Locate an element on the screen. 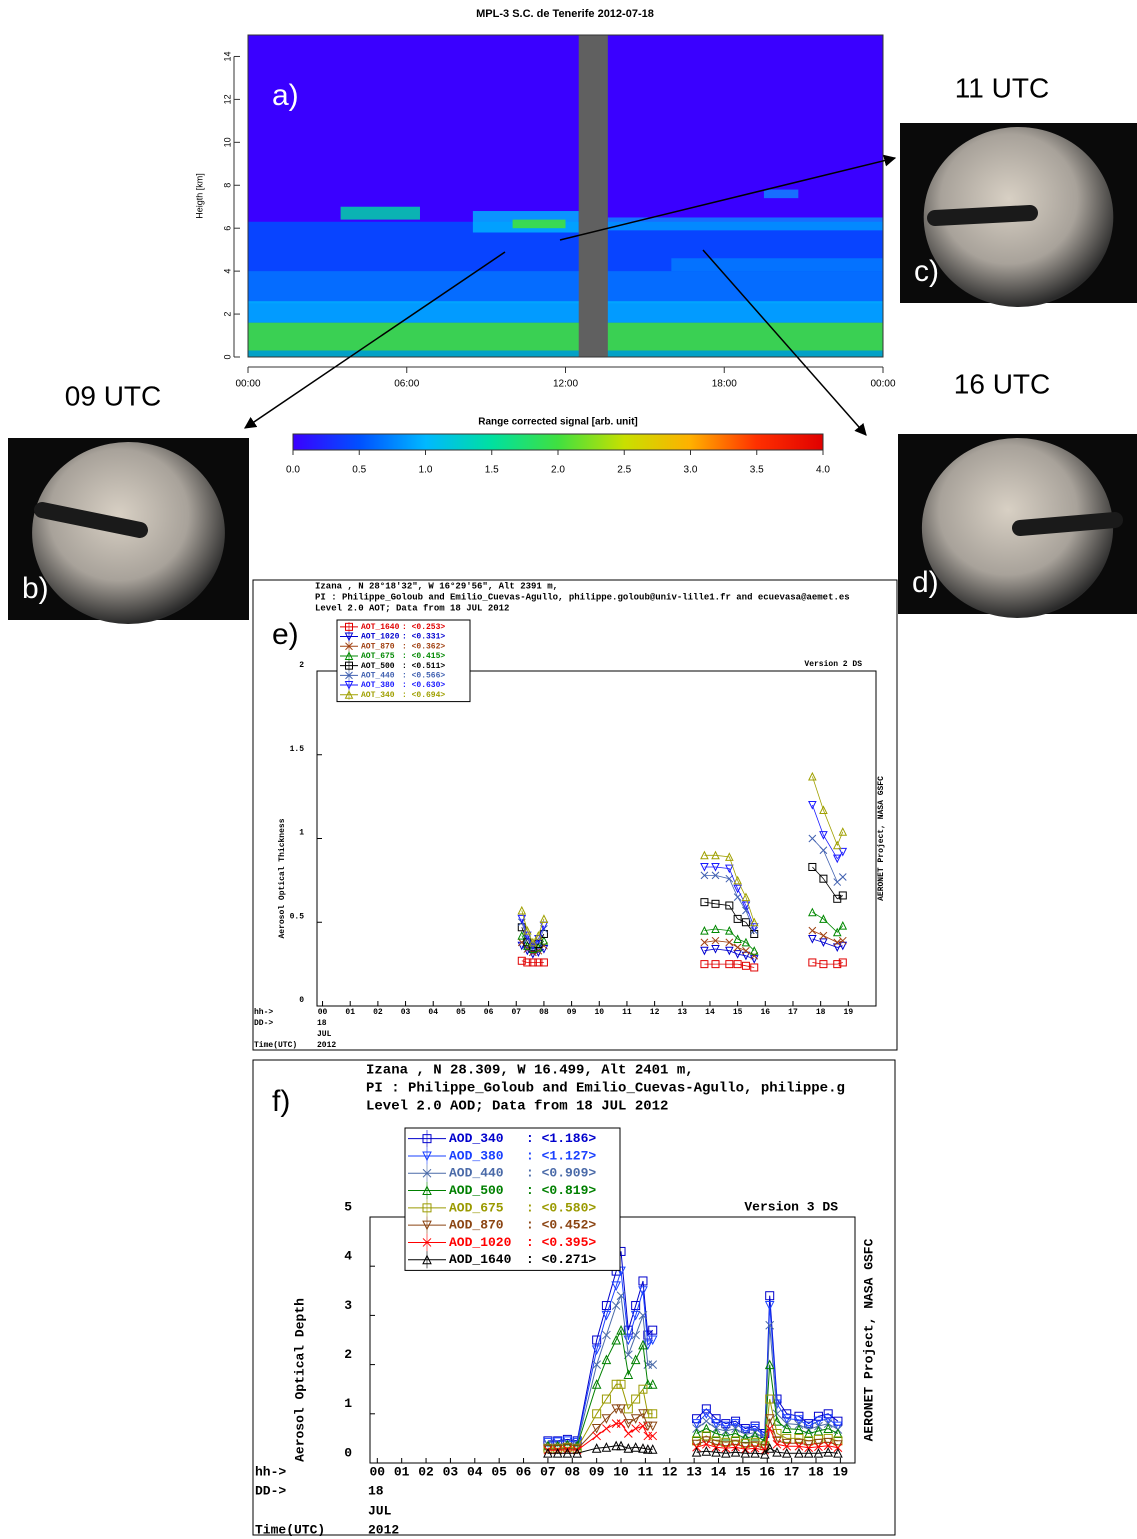 The image size is (1137, 1539). colorbar-tick-label: 2.0 is located at coordinates (558, 470).